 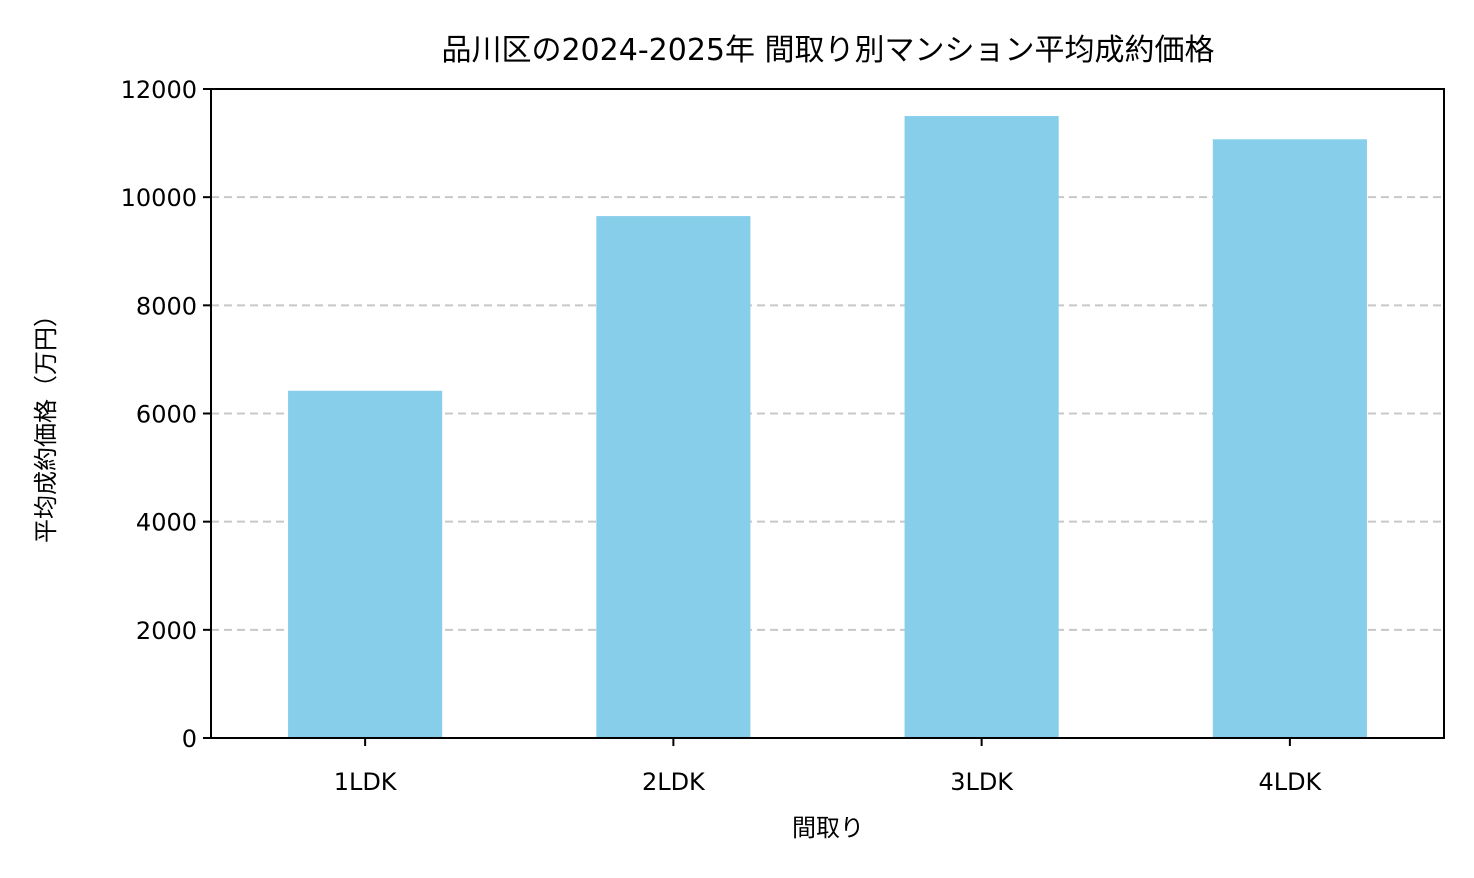 What do you see at coordinates (1290, 782) in the screenshot?
I see `x-tick-label: 4LDK` at bounding box center [1290, 782].